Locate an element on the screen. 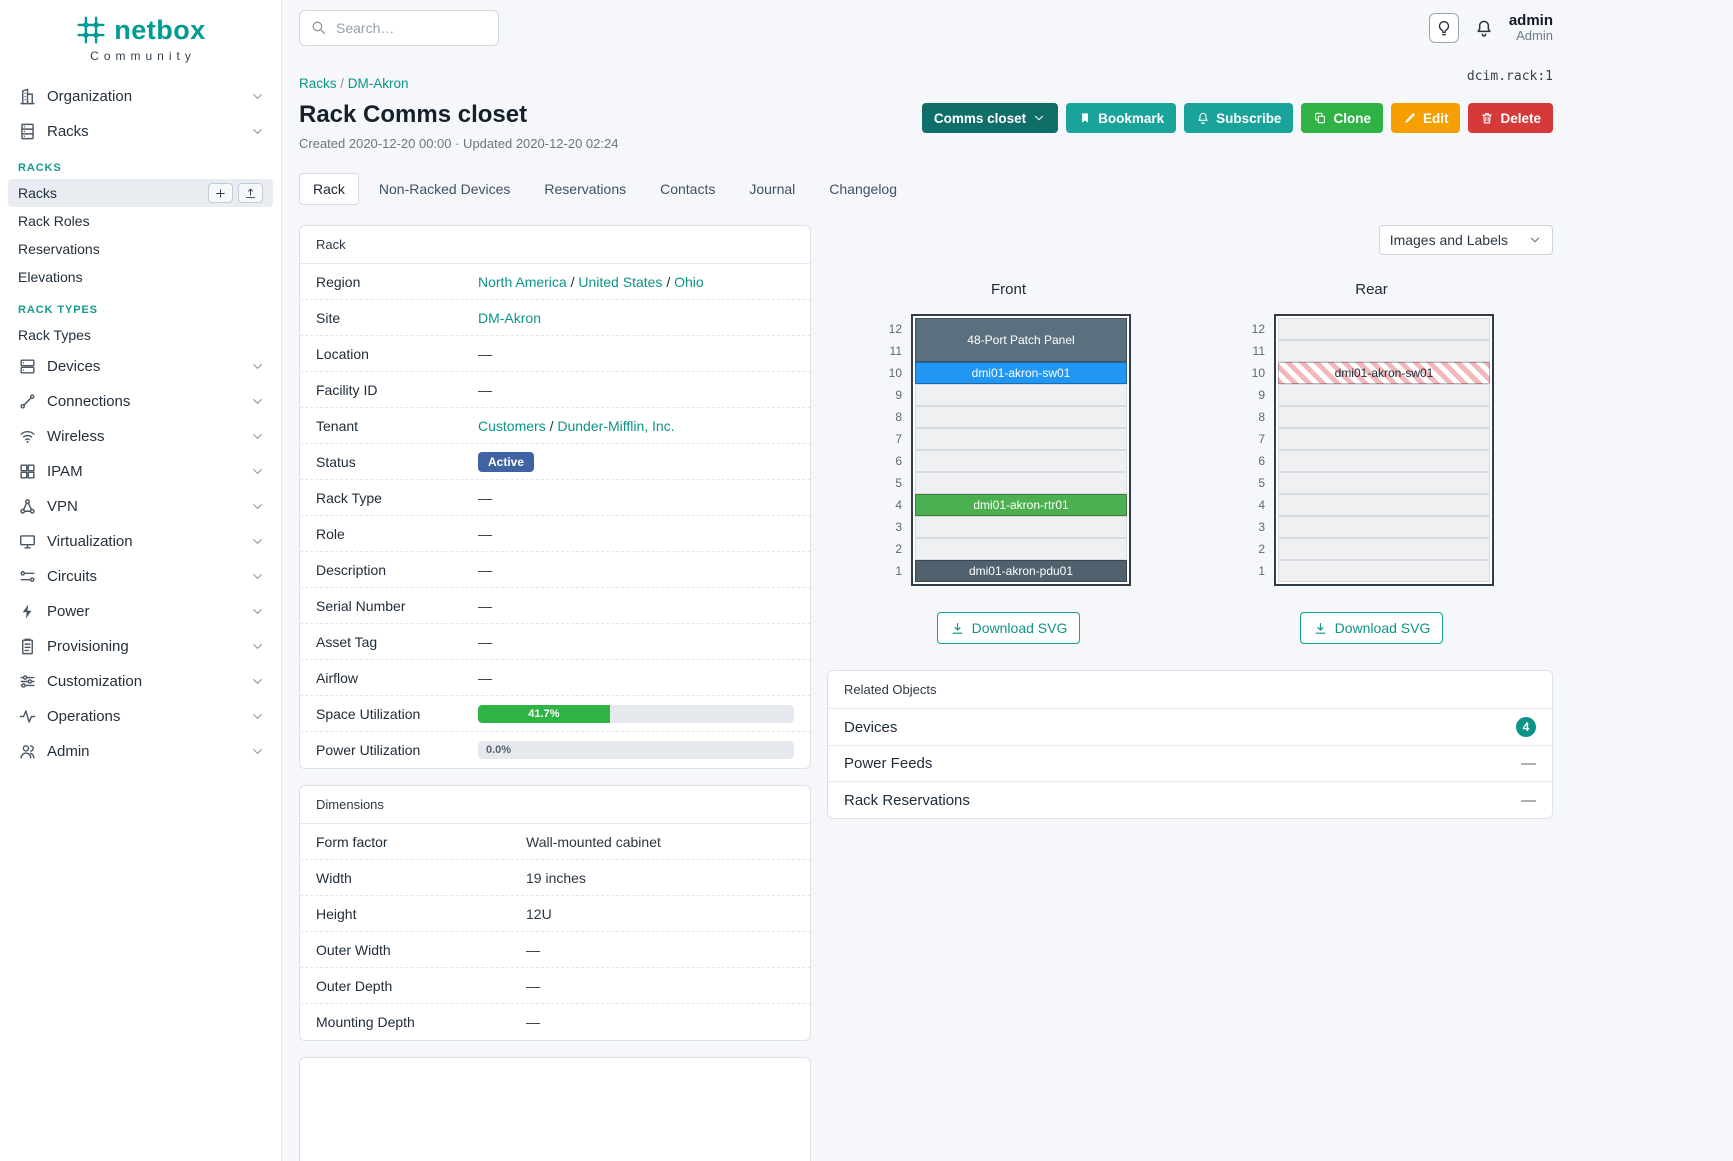 This screenshot has height=1161, width=1733. attr-row-form-factor: Form factor Wall-mounted cabinet is located at coordinates (555, 842).